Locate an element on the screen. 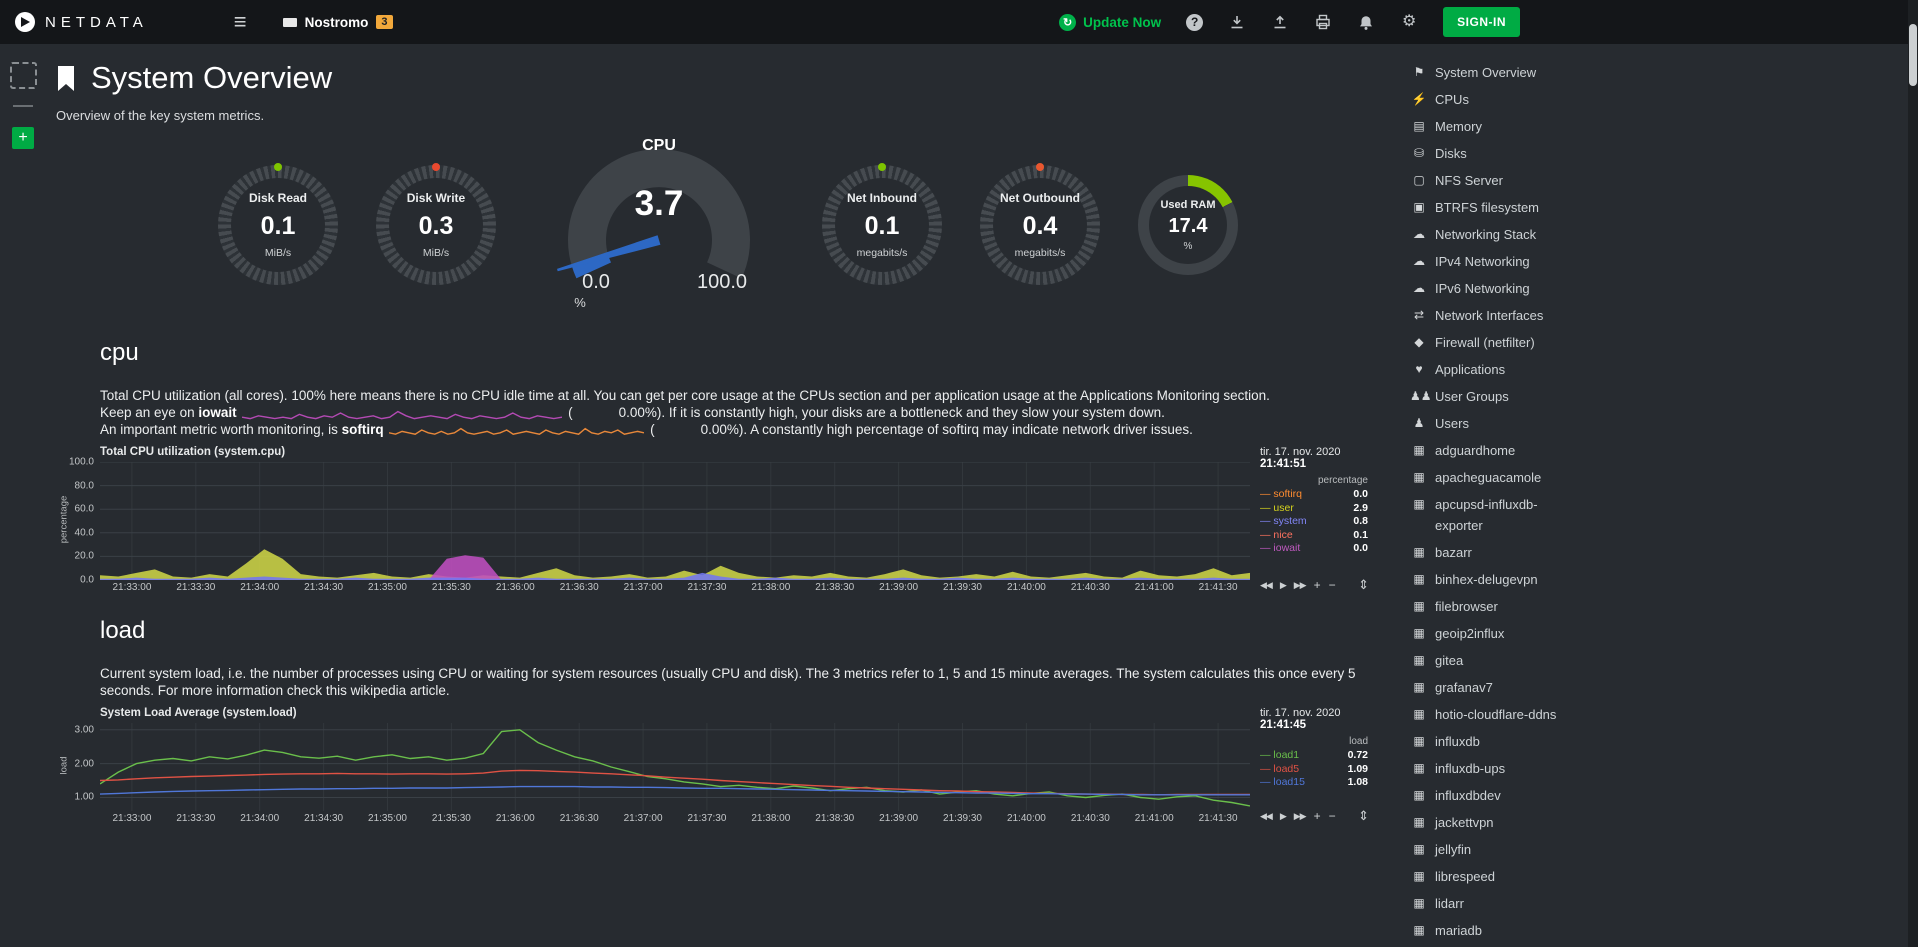  sidebar-item-jellyfin: ▦ jellyfin is located at coordinates (1659, 849).